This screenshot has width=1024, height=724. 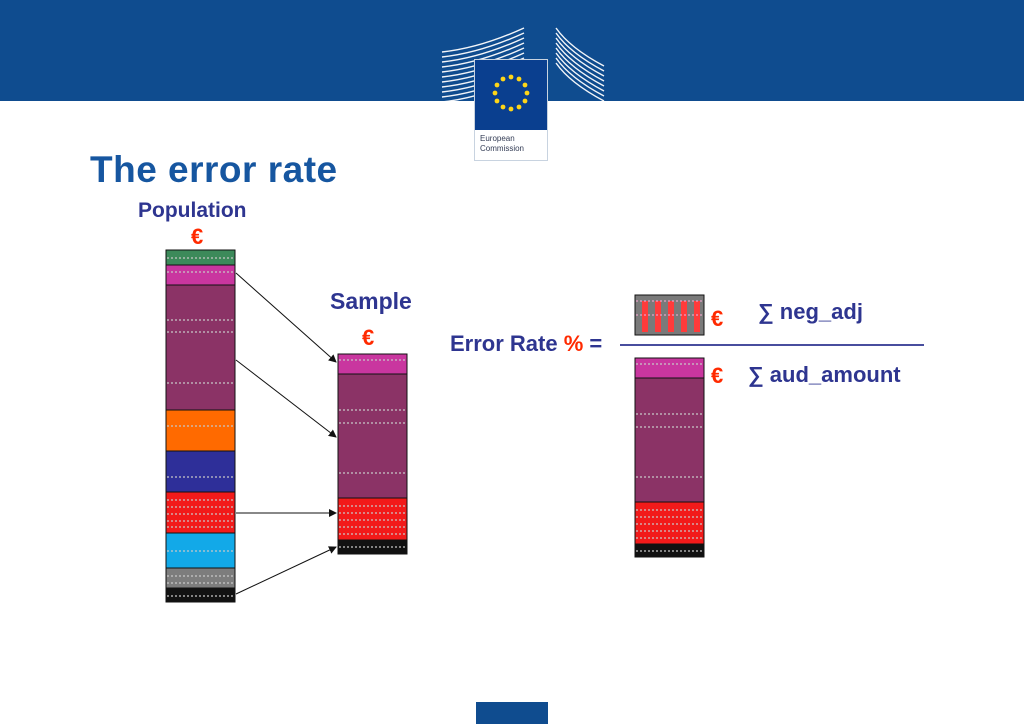 I want to click on numerator-label: ∑ neg_adj, so click(x=810, y=311).